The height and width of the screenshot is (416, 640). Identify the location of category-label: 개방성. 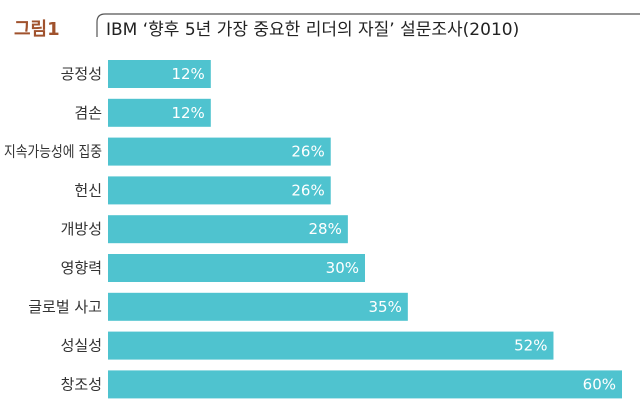
(81, 229).